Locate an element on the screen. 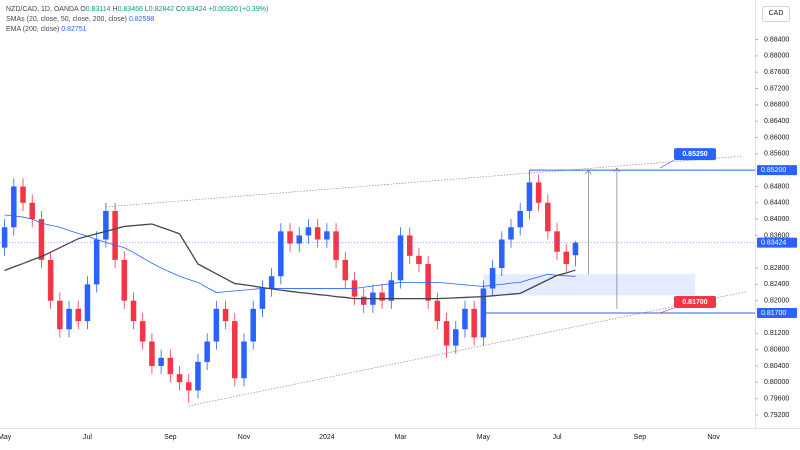 The height and width of the screenshot is (450, 800). price-box is located at coordinates (777, 242).